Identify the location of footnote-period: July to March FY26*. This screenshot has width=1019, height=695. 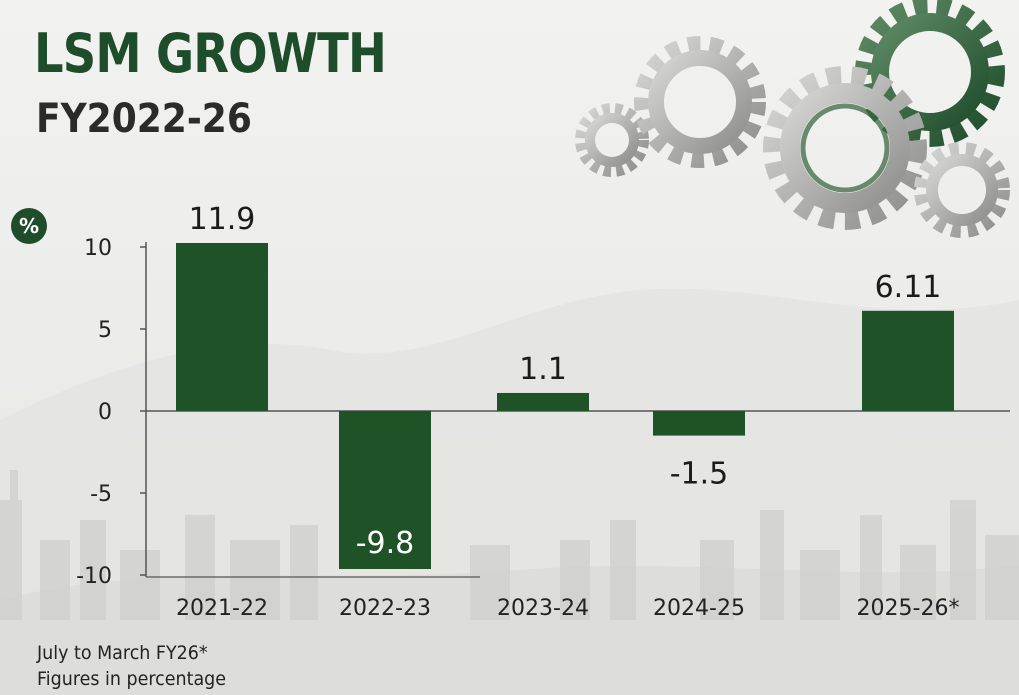
(122, 653).